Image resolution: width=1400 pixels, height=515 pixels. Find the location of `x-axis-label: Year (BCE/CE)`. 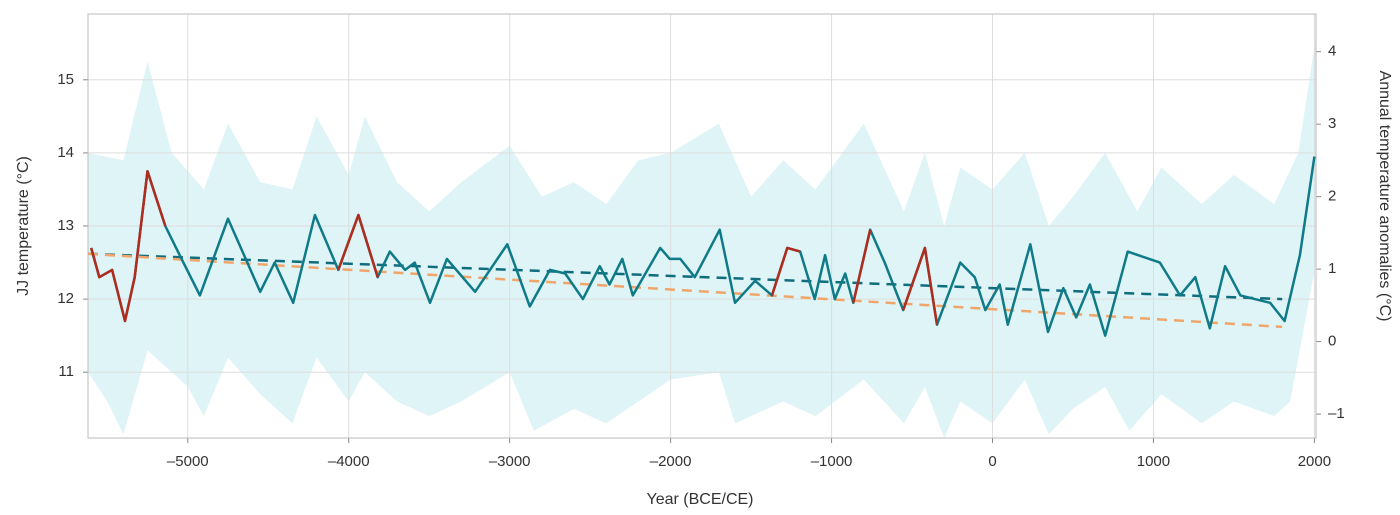

x-axis-label: Year (BCE/CE) is located at coordinates (700, 499).